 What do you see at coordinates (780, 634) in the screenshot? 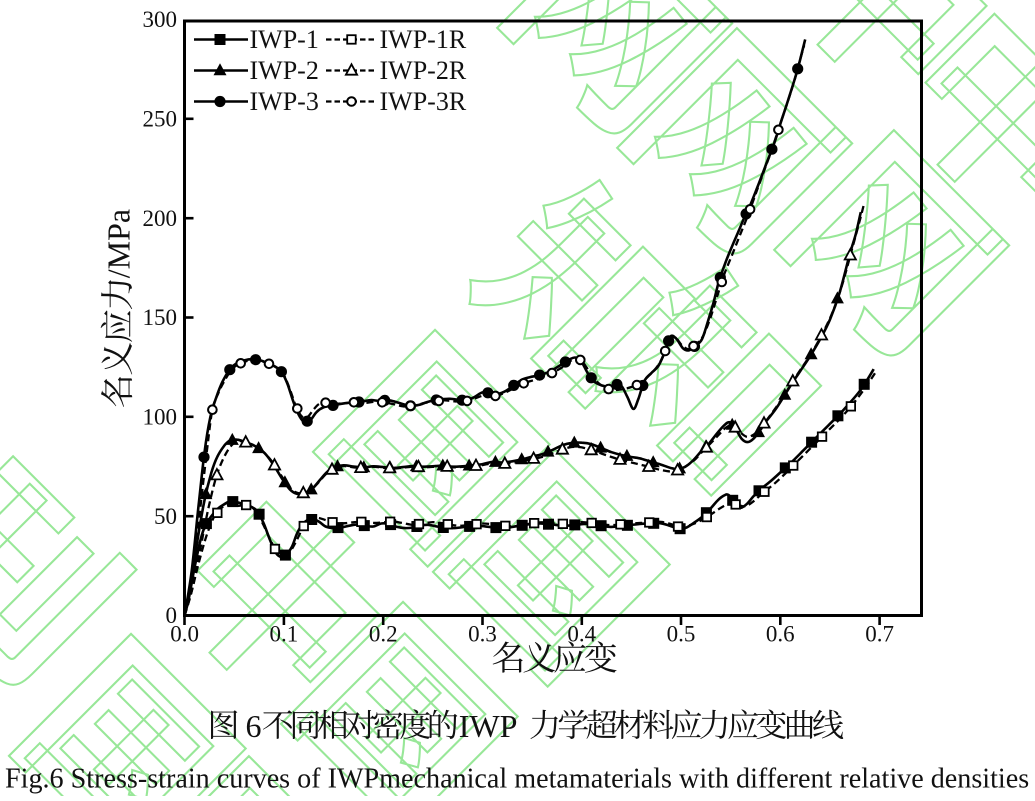
I see `svg-text: 0.6` at bounding box center [780, 634].